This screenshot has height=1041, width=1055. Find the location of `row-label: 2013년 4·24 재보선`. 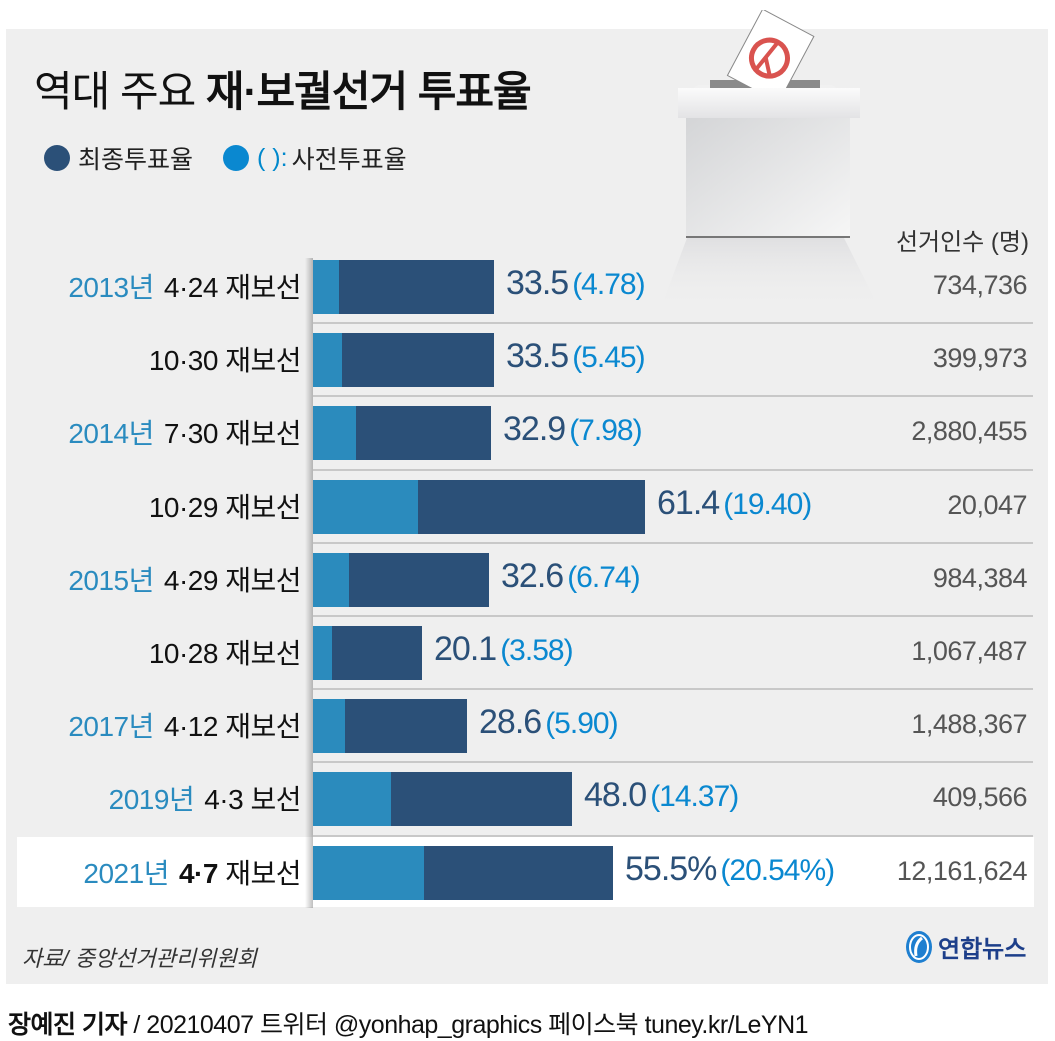

row-label: 2013년 4·24 재보선 is located at coordinates (184, 286).